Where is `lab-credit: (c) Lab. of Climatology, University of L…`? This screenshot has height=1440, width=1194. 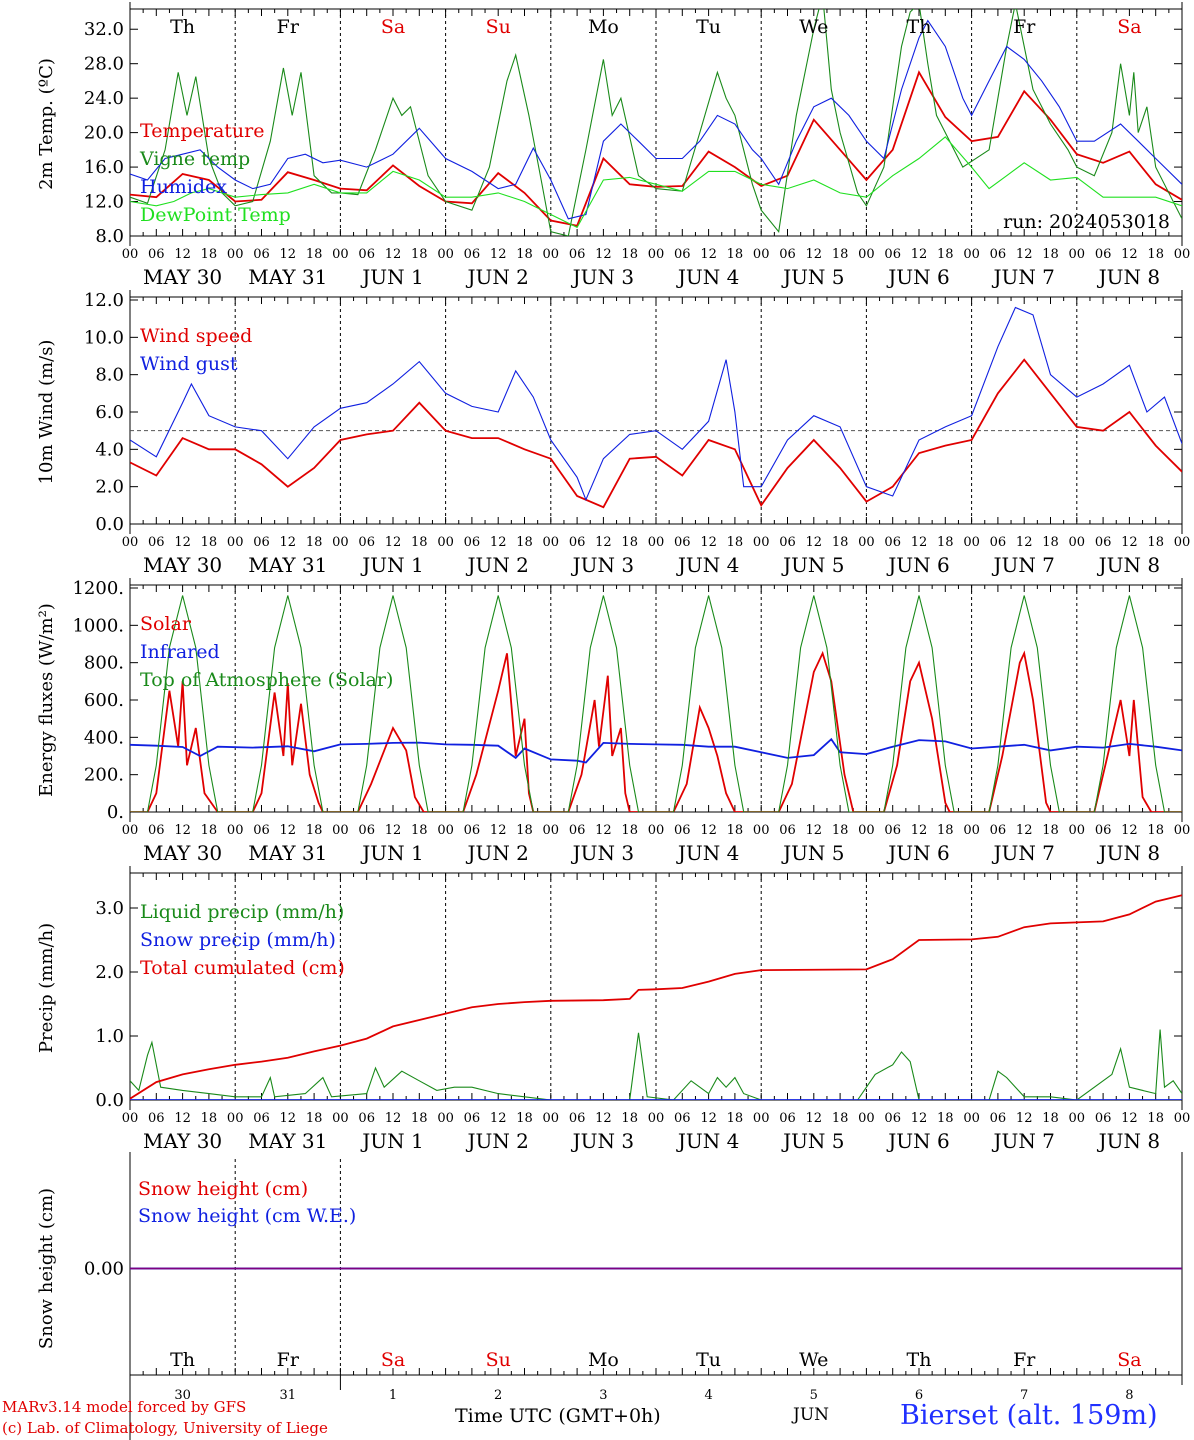
lab-credit: (c) Lab. of Climatology, University of L… is located at coordinates (165, 1428).